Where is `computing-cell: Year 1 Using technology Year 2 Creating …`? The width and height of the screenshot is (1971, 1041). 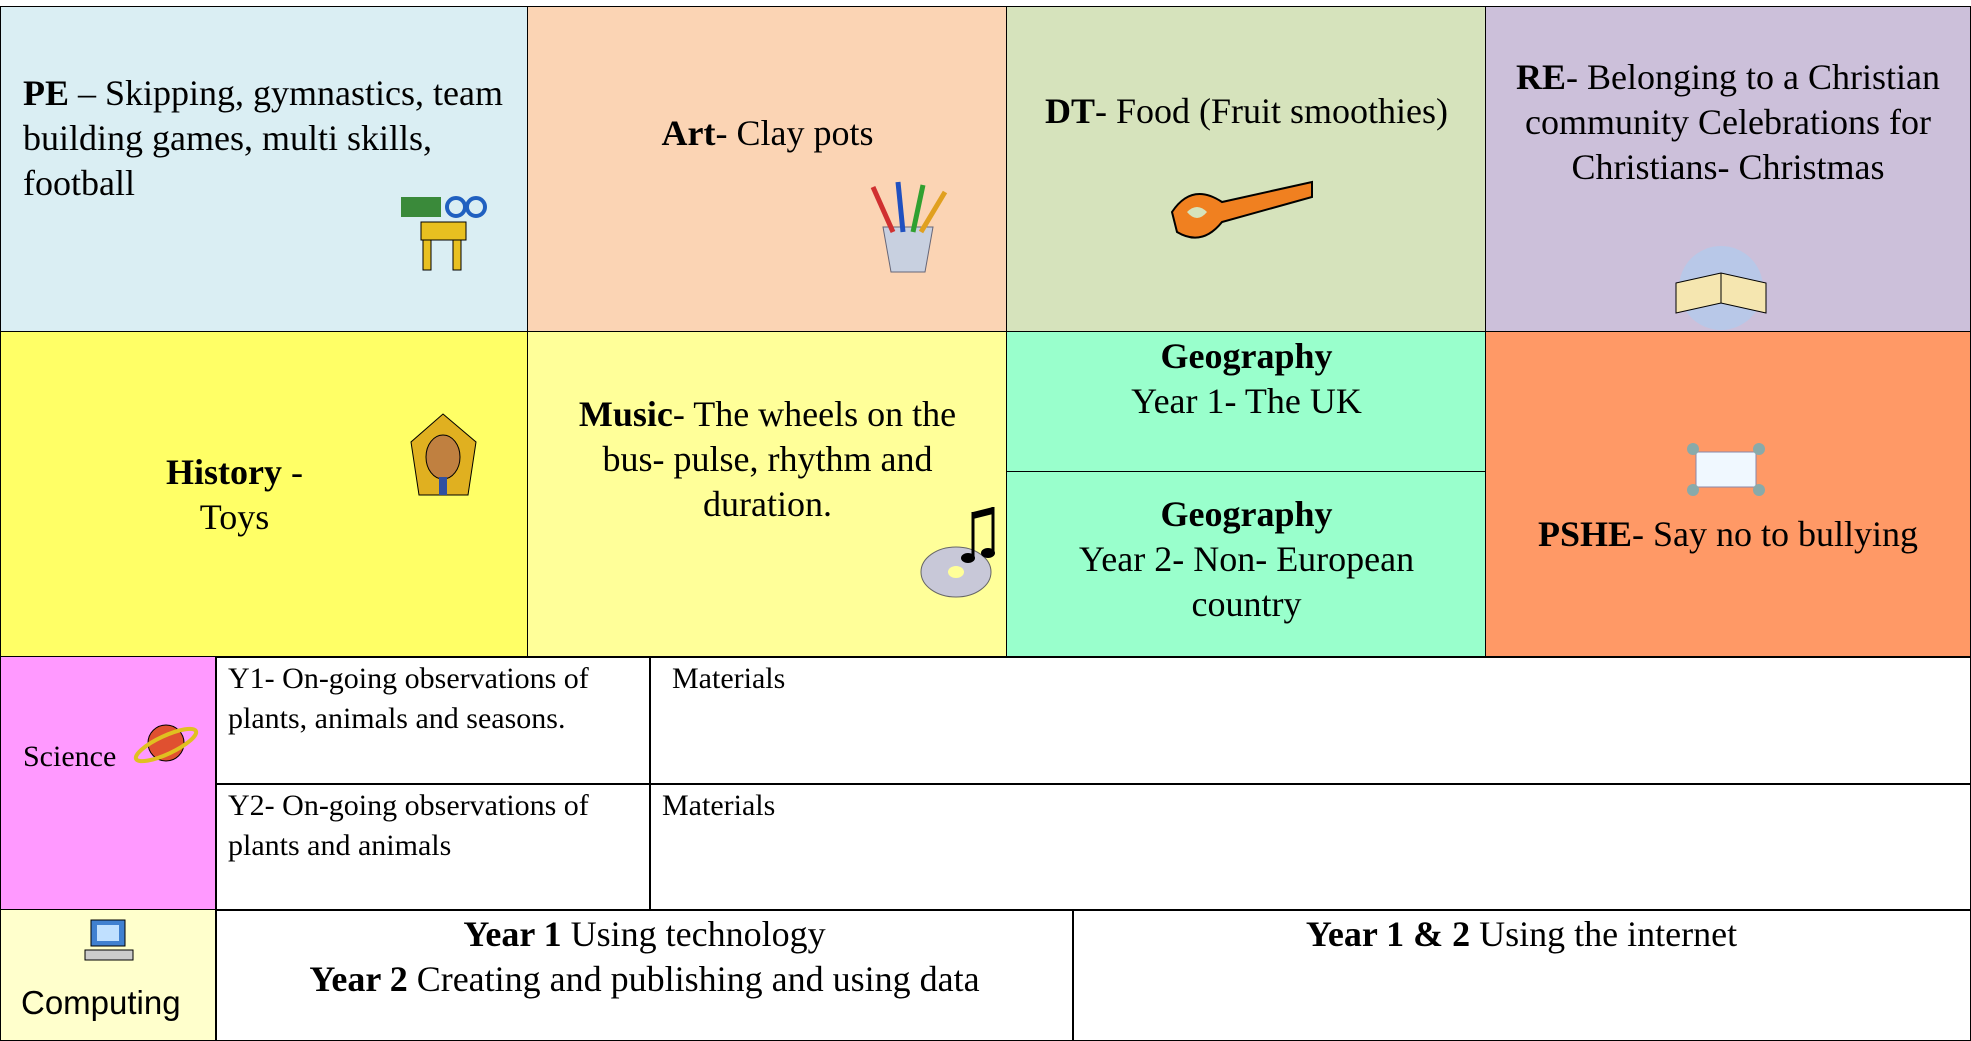 computing-cell: Year 1 Using technology Year 2 Creating … is located at coordinates (644, 975).